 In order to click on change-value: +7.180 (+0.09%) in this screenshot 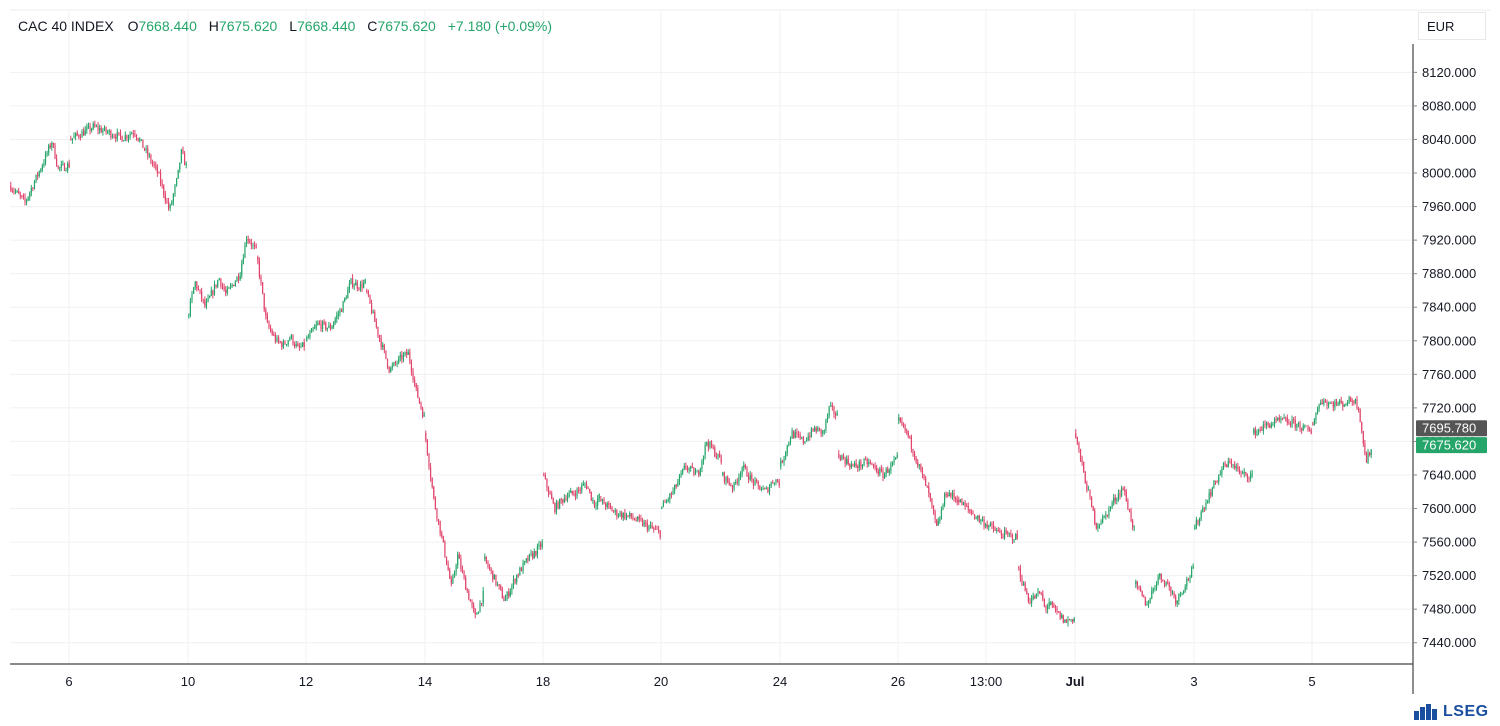, I will do `click(500, 26)`.